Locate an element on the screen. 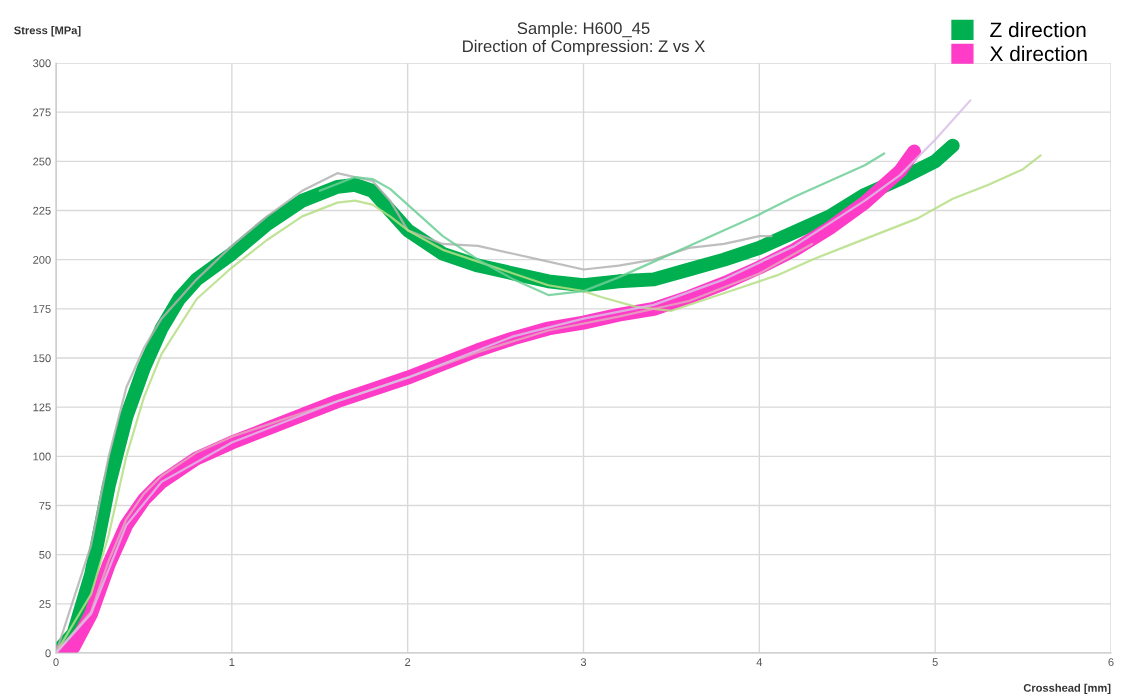 The image size is (1122, 700). y-tick-label: 200 is located at coordinates (42, 259).